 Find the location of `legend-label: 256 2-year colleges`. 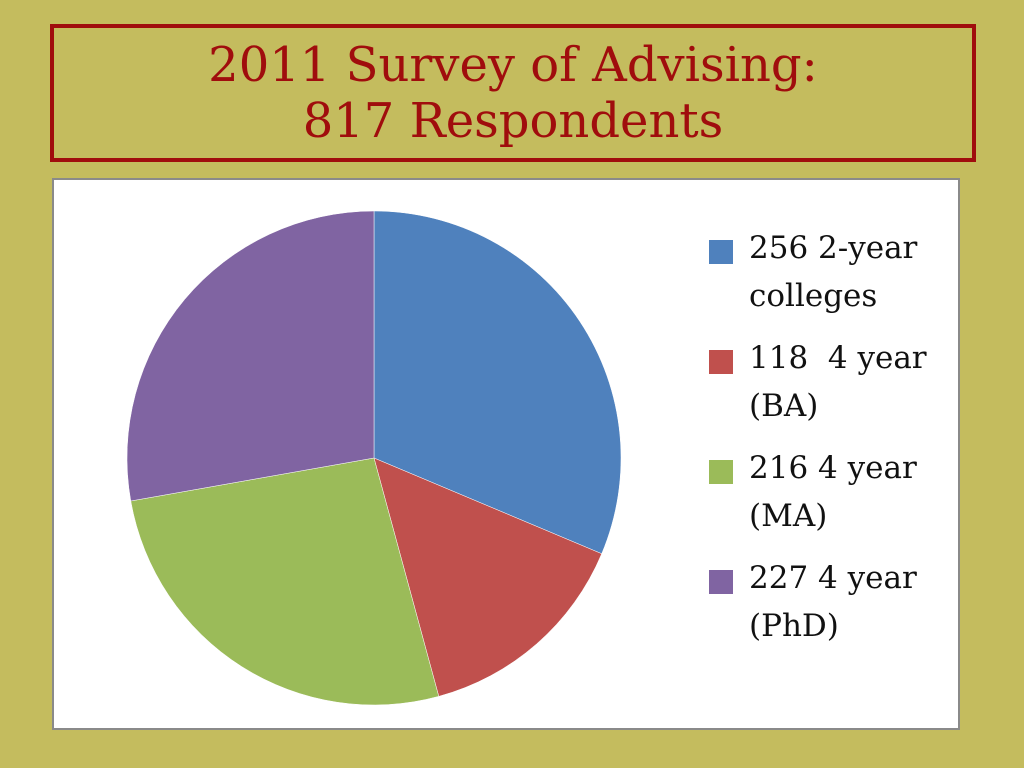

legend-label: 256 2-year colleges is located at coordinates (833, 272).